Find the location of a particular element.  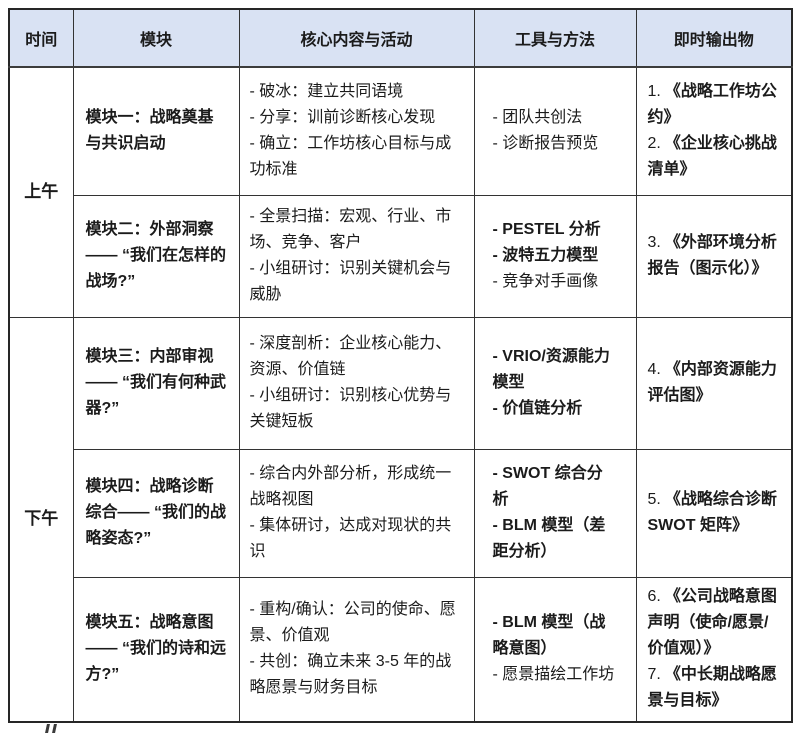

header-cell-tools: 工具与方法 is located at coordinates (555, 38).